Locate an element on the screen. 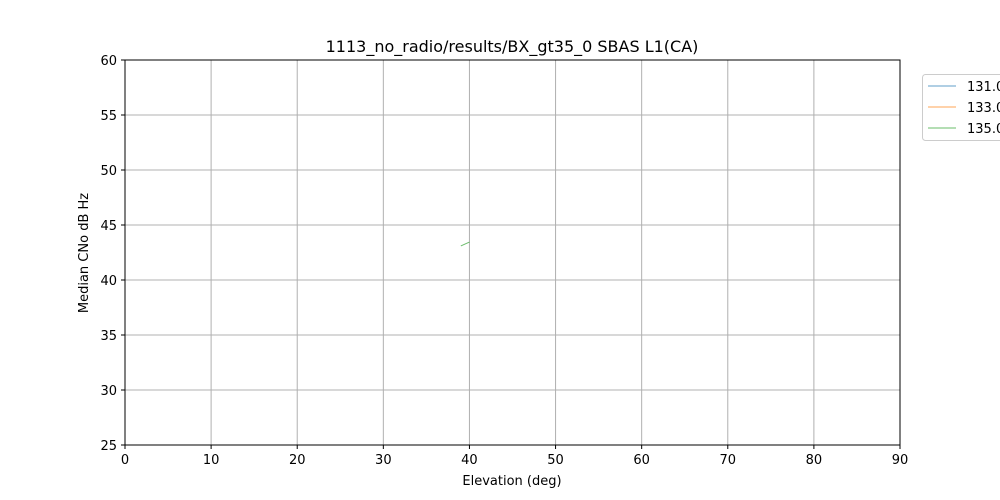 The height and width of the screenshot is (500, 1000). x-tick-label: 60 is located at coordinates (641, 460).